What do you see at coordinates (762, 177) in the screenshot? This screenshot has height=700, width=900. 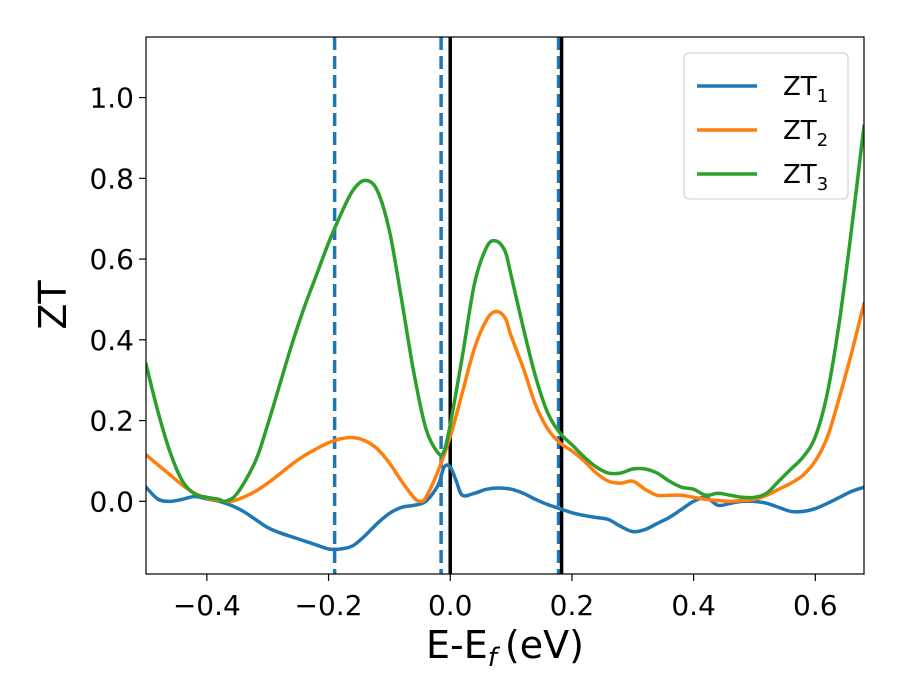 I see `legend-entry-zt3: ZT3` at bounding box center [762, 177].